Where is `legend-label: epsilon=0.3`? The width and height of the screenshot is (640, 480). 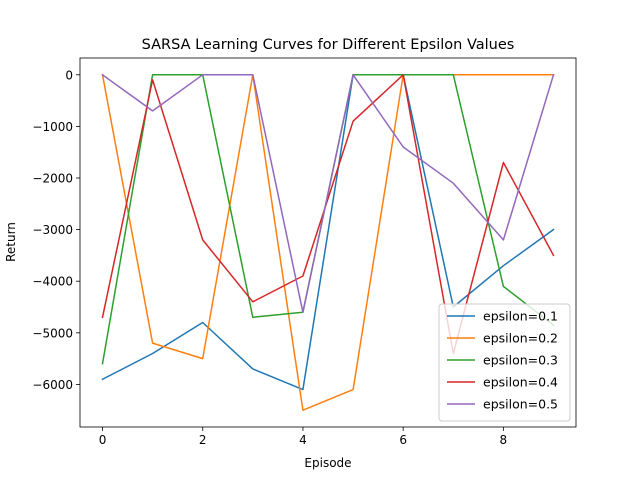 legend-label: epsilon=0.3 is located at coordinates (520, 360).